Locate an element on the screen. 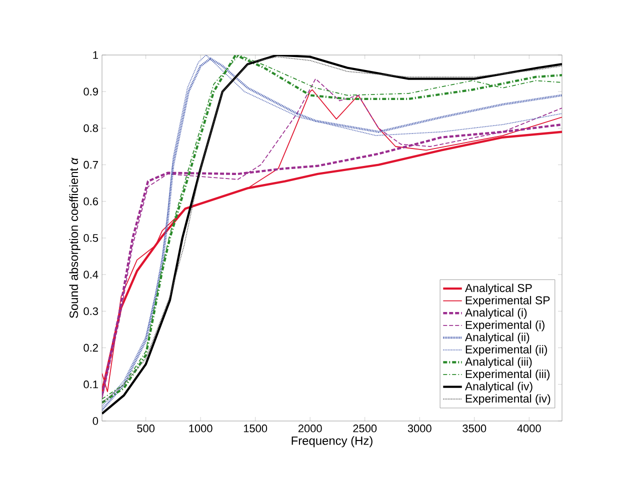 The image size is (628, 481). x-axis-title: Frequency (Hz) is located at coordinates (332, 442).